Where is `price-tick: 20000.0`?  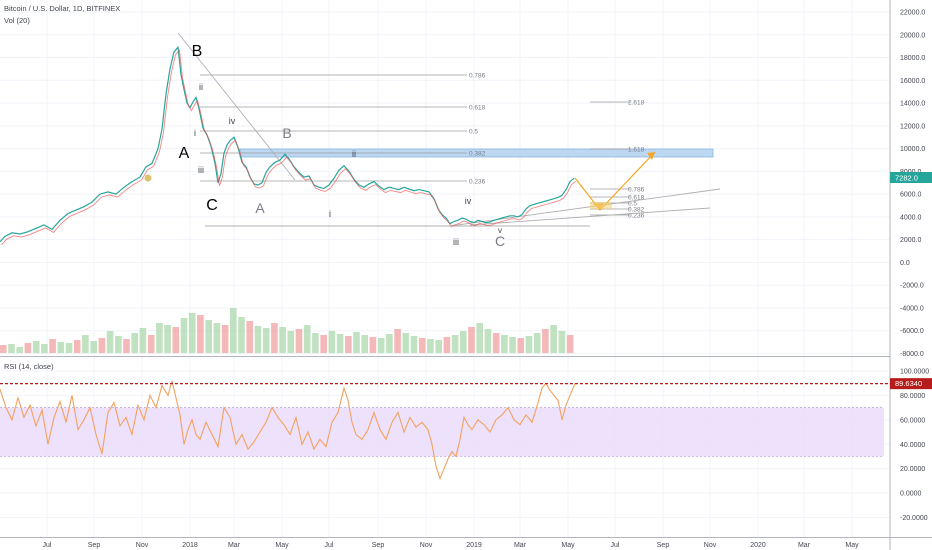
price-tick: 20000.0 is located at coordinates (912, 35).